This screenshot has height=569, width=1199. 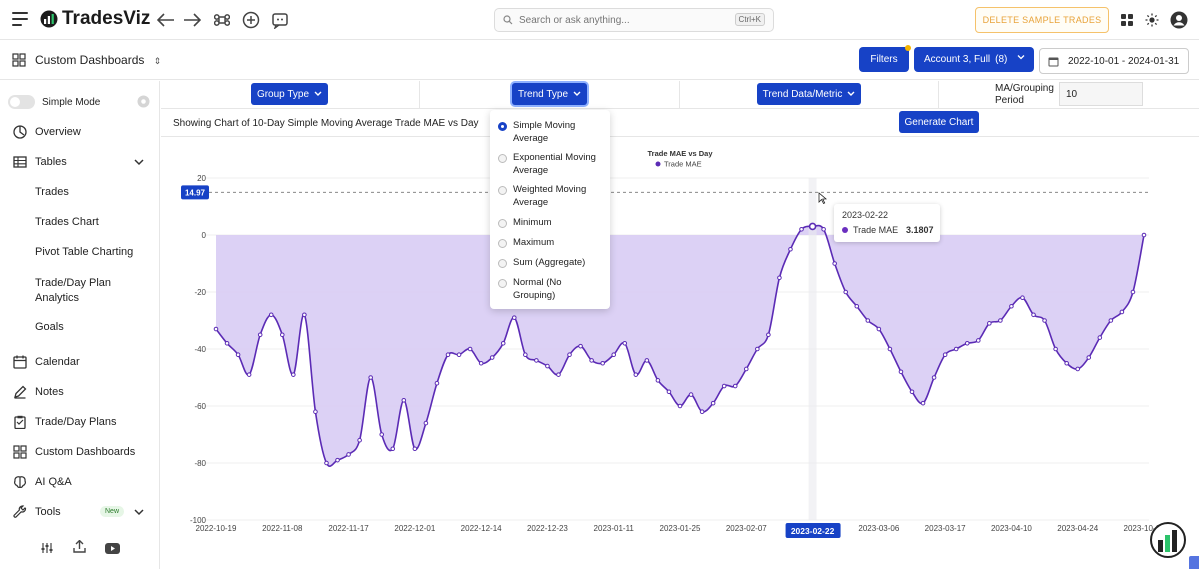 I want to click on menu-icon, so click(x=20, y=19).